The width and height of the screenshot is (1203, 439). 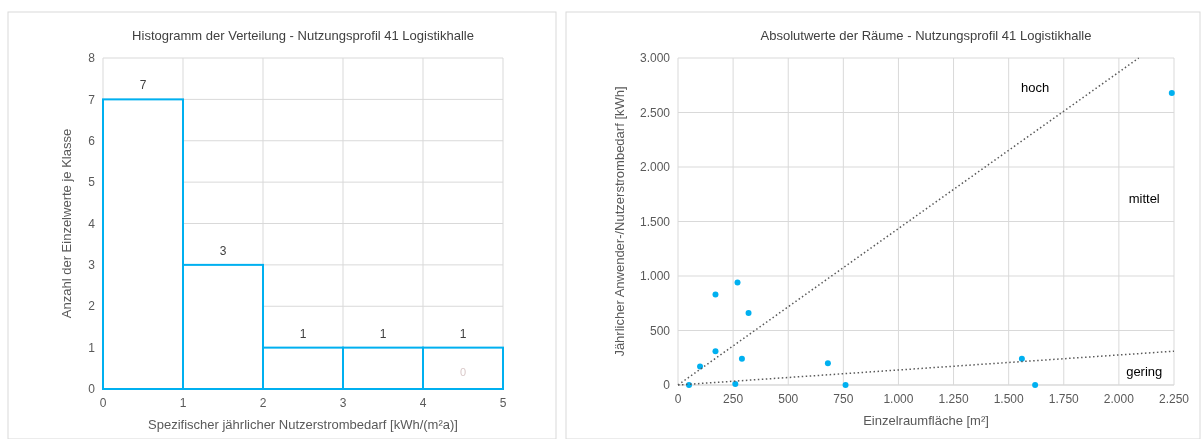 What do you see at coordinates (343, 403) in the screenshot?
I see `x-tick-label: 3` at bounding box center [343, 403].